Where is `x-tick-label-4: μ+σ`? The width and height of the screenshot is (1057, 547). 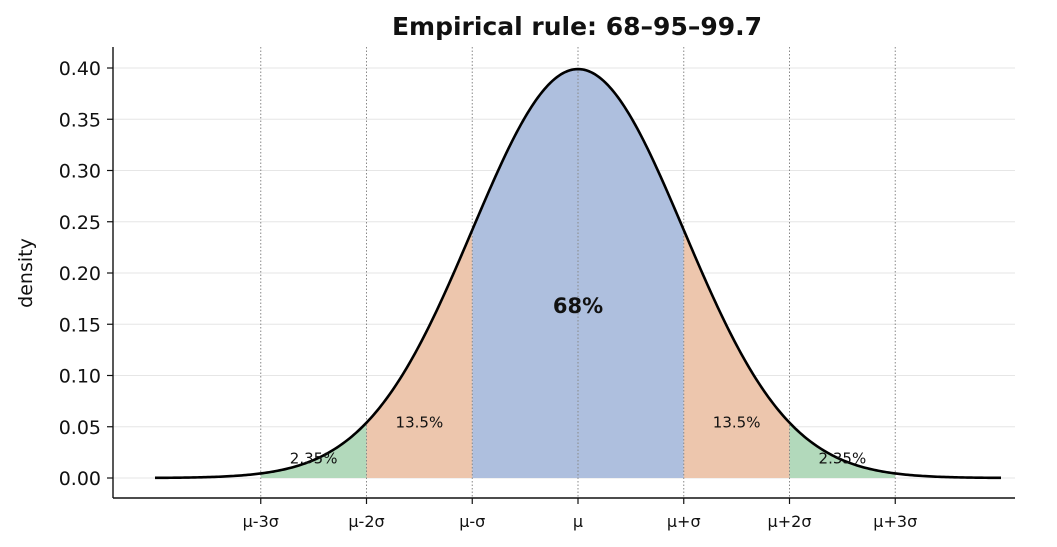
x-tick-label-4: μ+σ is located at coordinates (684, 521).